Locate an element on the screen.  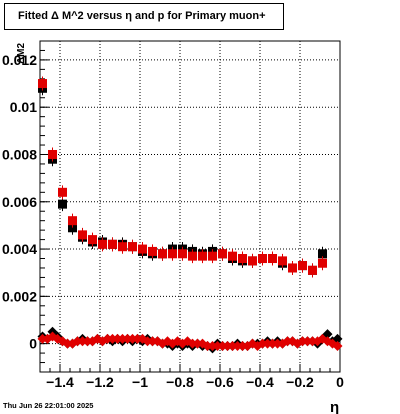
y-tick-label: 0.012 is located at coordinates (19, 60).